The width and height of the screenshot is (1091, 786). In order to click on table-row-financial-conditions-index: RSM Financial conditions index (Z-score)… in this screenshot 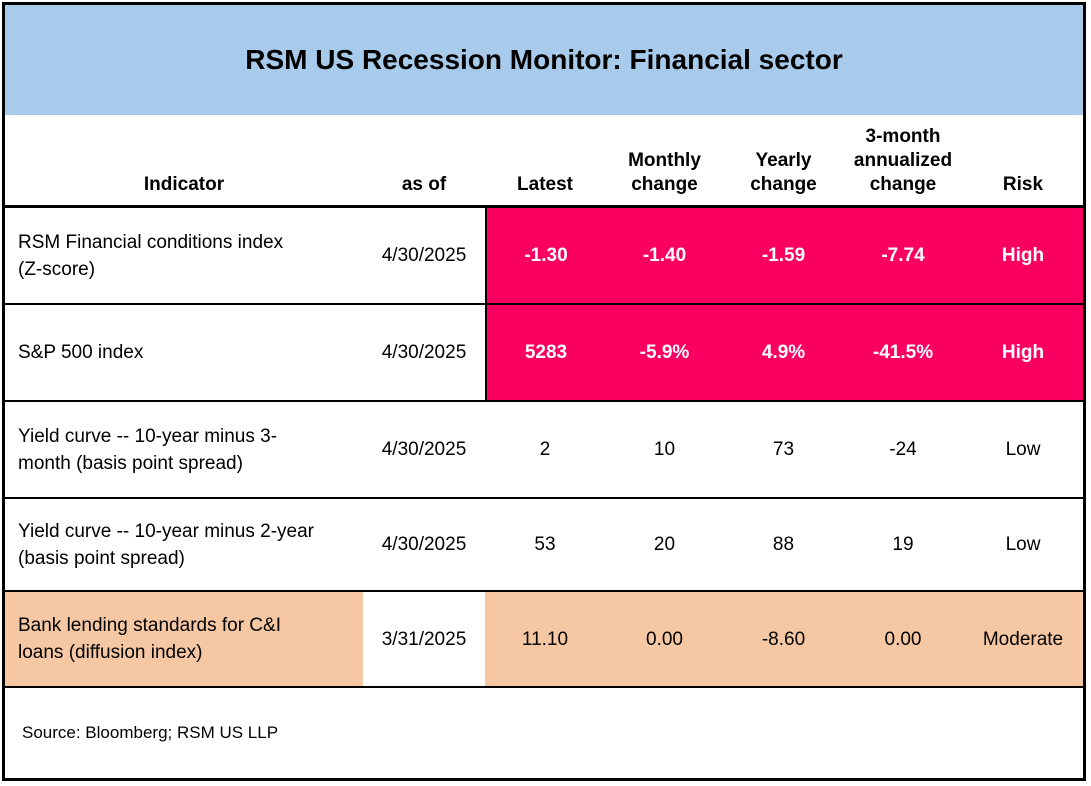, I will do `click(544, 254)`.